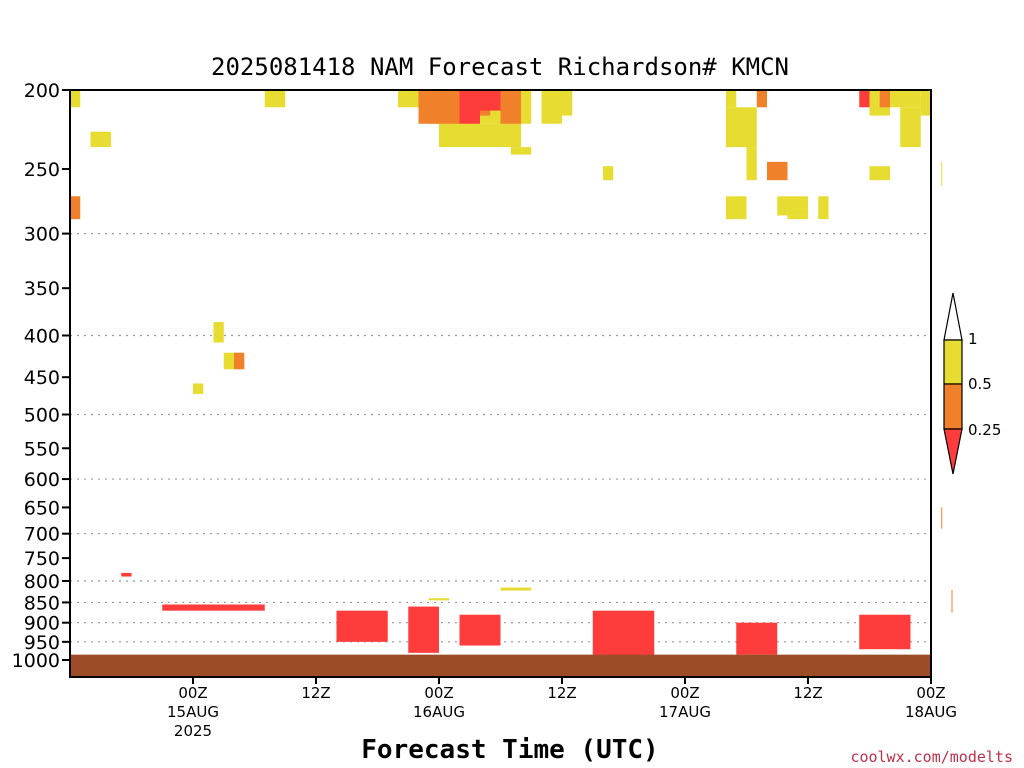  Describe the element at coordinates (100, 139) in the screenshot. I see `ri-cell-0.5-1-1` at that location.